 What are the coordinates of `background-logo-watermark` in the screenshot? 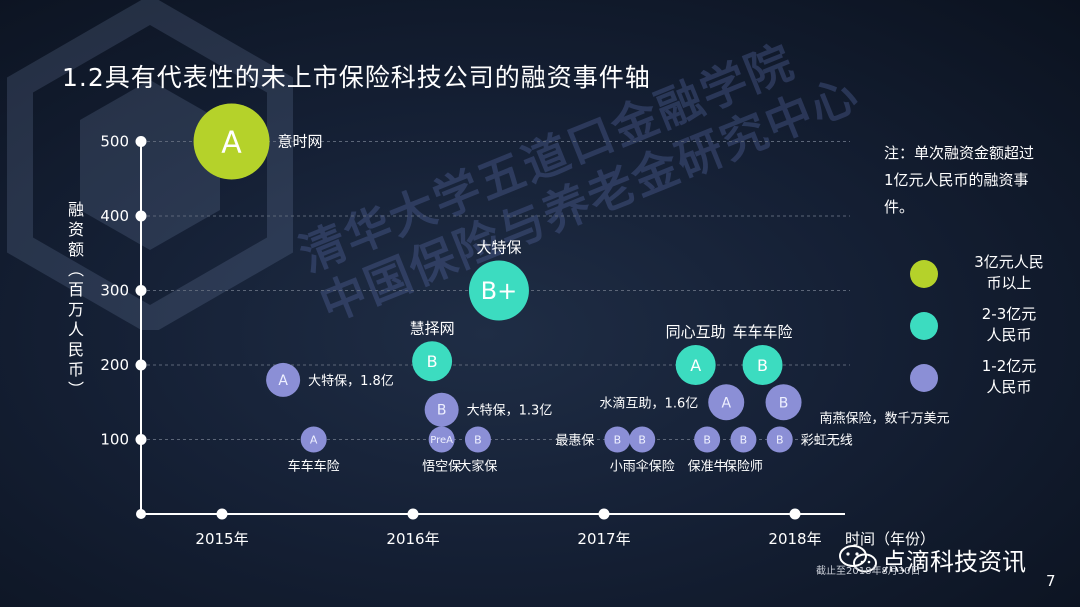 It's located at (149, 165).